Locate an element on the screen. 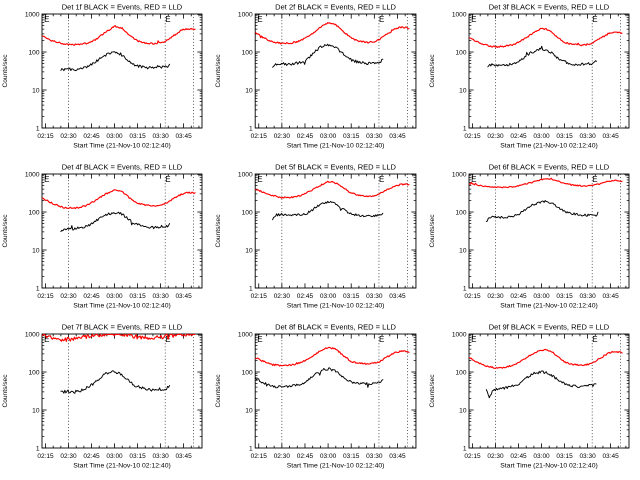  plot-title: Det 5f BLACK = Events, RED = LLD is located at coordinates (335, 167).